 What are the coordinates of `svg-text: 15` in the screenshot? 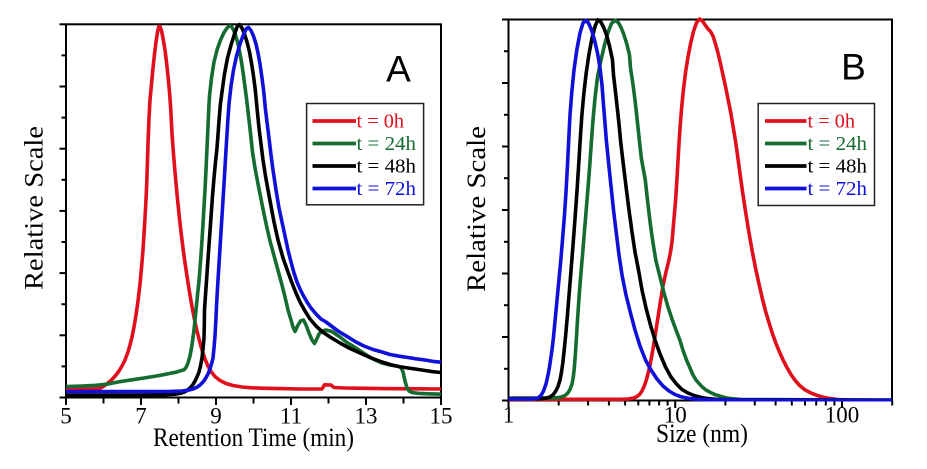 It's located at (441, 415).